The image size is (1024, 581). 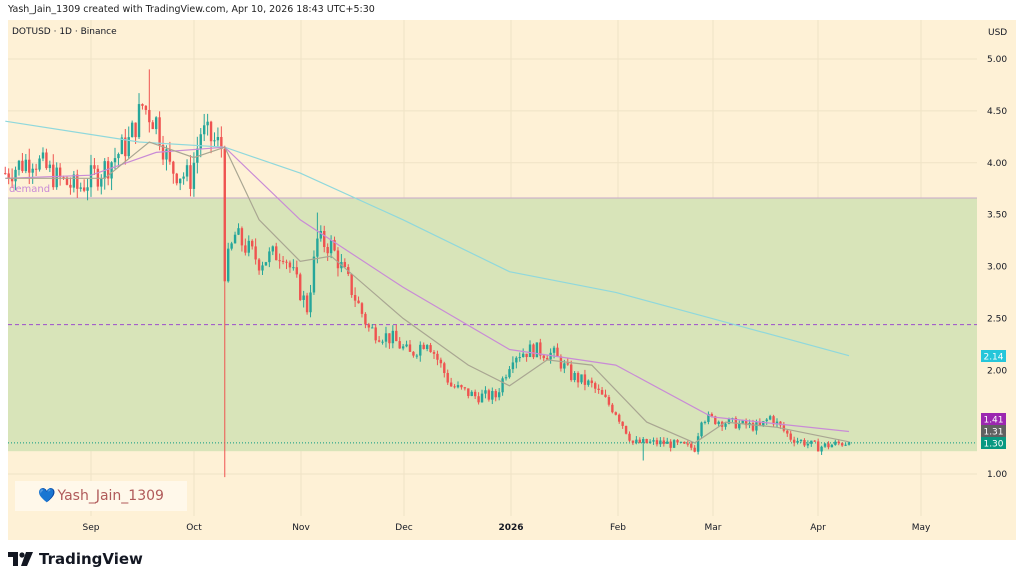 What do you see at coordinates (29, 189) in the screenshot?
I see `demand-label: demand` at bounding box center [29, 189].